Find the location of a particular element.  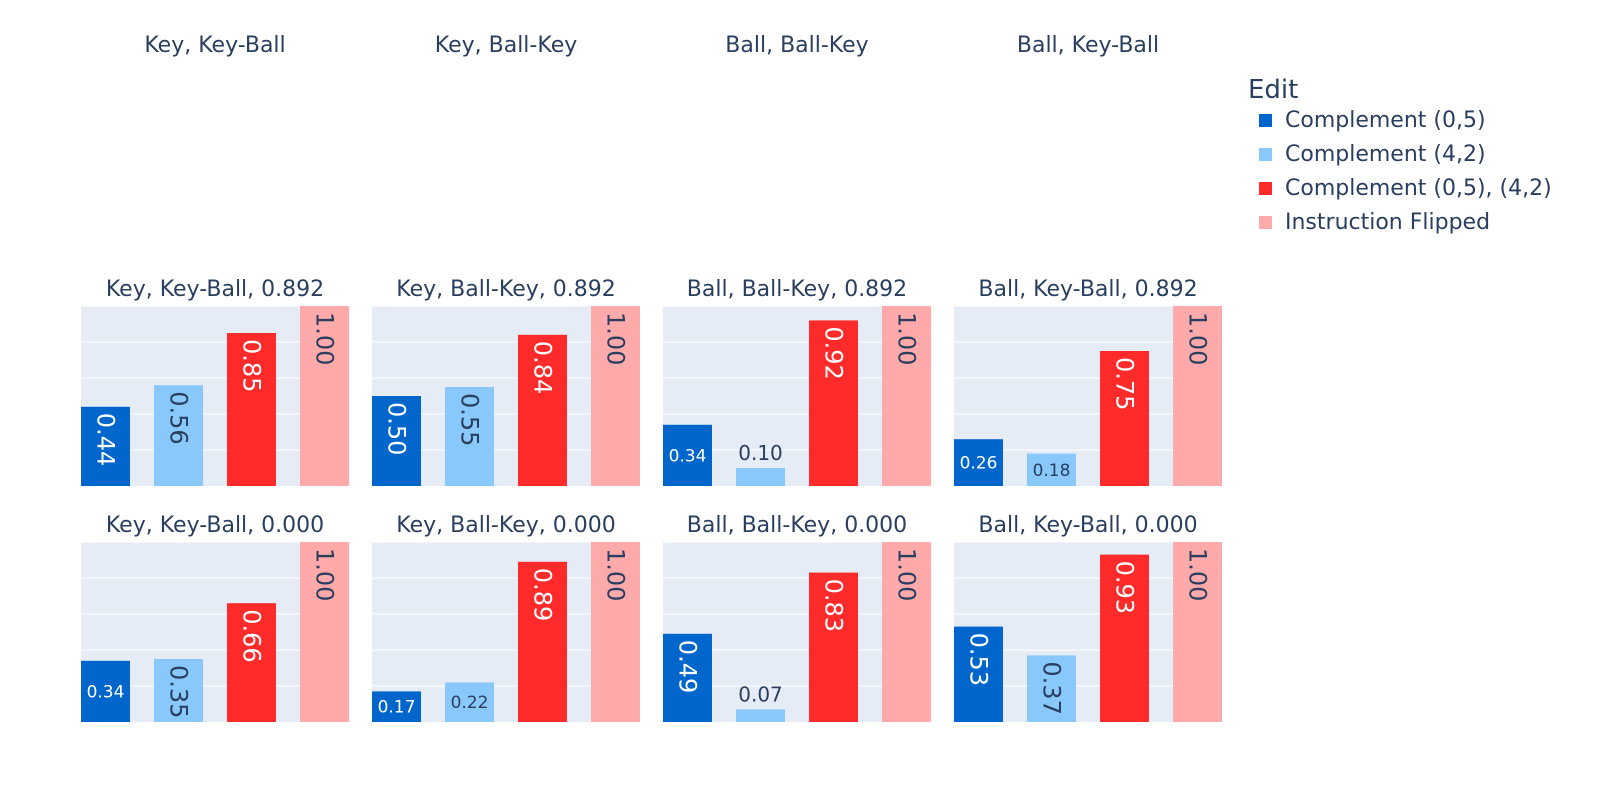

data-label: 0.26 is located at coordinates (979, 464).